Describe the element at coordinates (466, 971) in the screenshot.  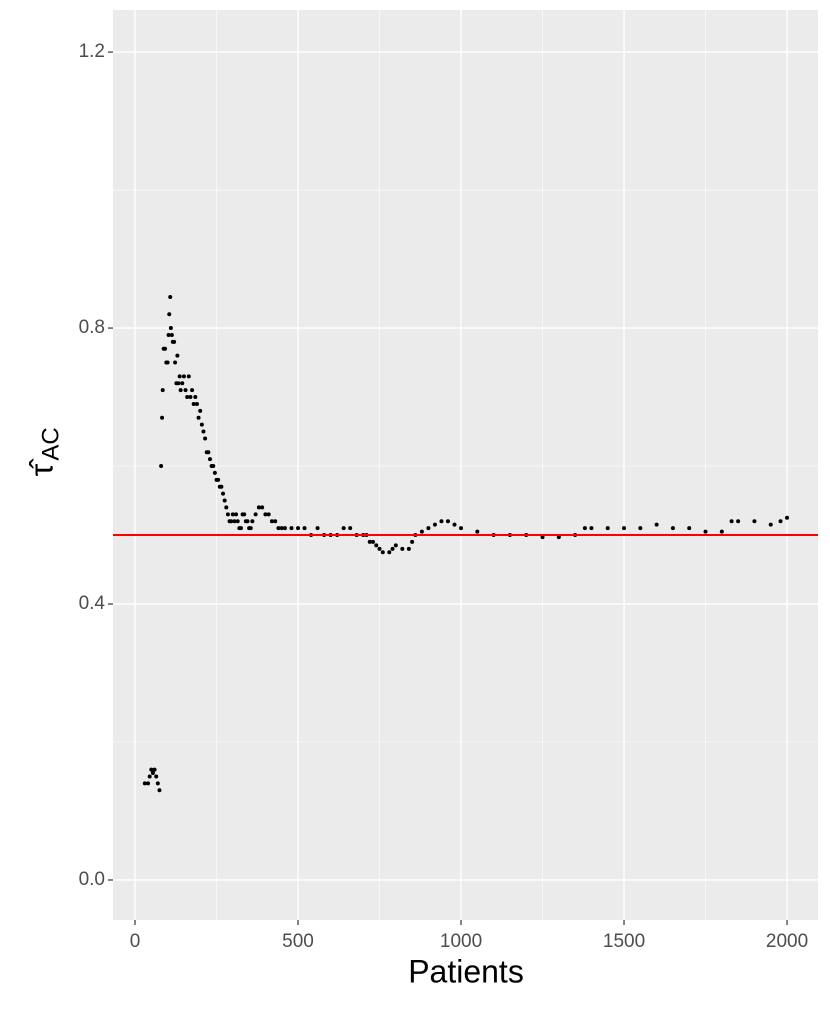
I see `x-axis-title: Patients` at that location.